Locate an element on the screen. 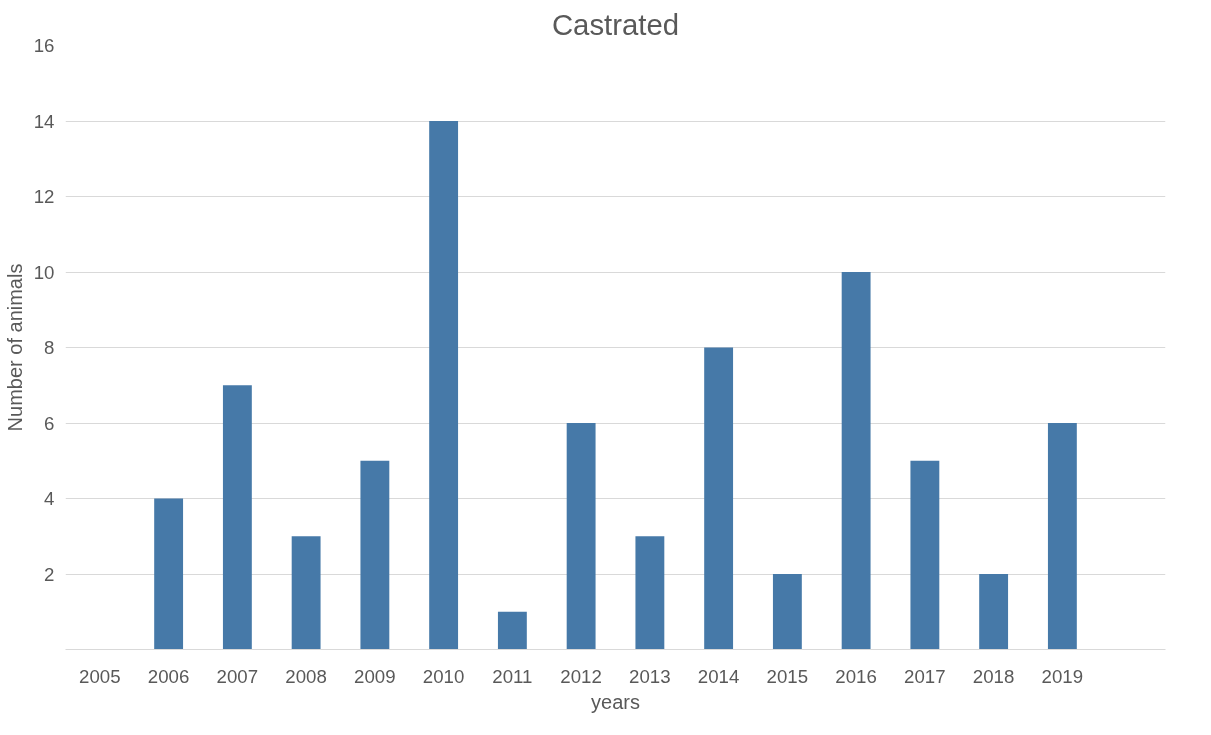 This screenshot has height=735, width=1211. y-axis-title: Number of animals is located at coordinates (14, 347).